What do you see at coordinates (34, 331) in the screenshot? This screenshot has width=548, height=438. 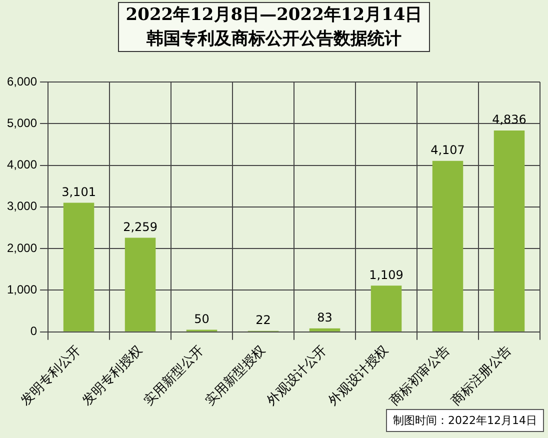 I see `y-tick-label: 0` at bounding box center [34, 331].